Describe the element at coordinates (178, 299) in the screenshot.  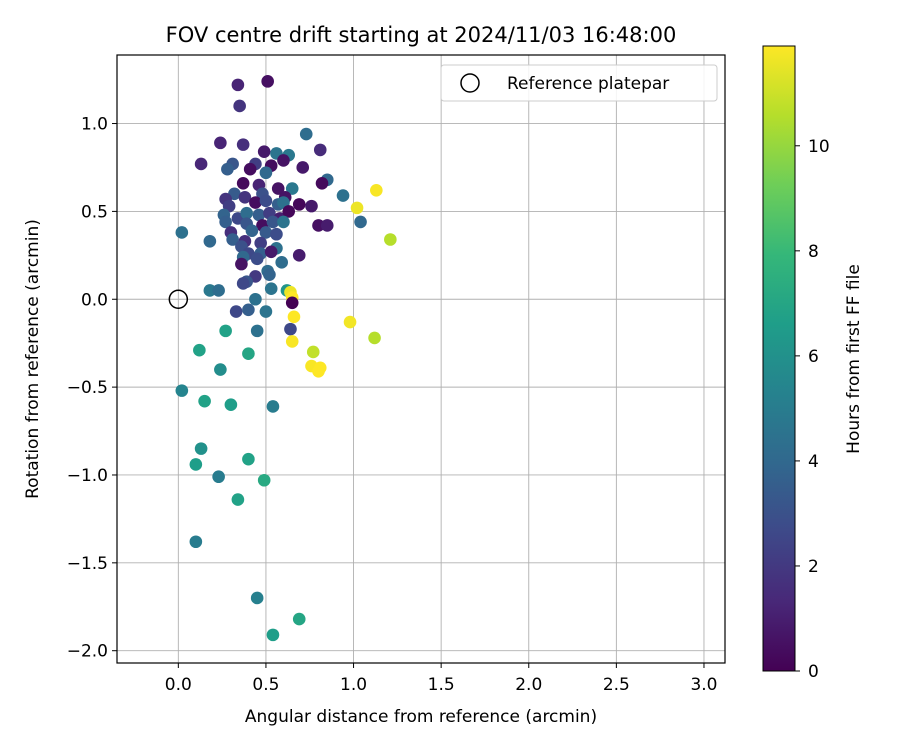
I see `reference-platepar-marker` at that location.